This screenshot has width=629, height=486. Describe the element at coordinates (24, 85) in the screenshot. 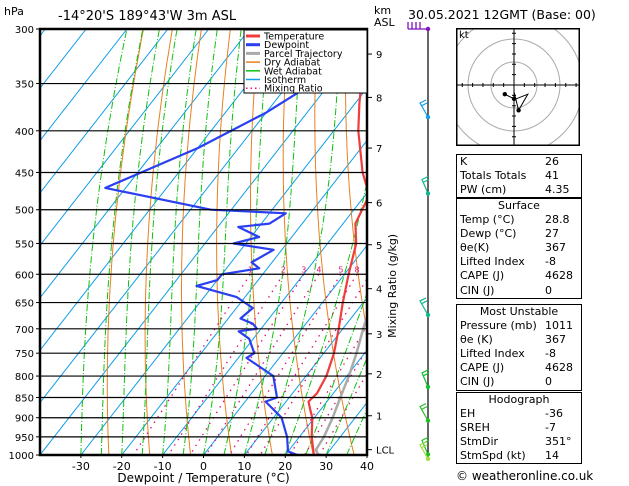

I see `pressure-tick-label: 350` at that location.